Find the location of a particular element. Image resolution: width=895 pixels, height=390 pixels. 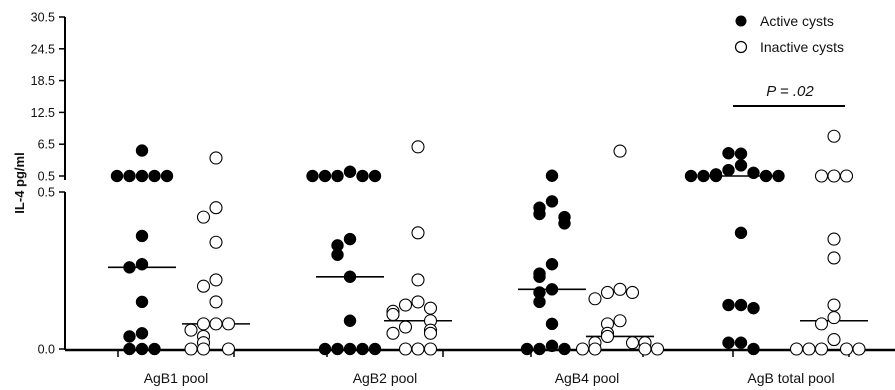

y-tick-label: 30.5 is located at coordinates (43, 18).